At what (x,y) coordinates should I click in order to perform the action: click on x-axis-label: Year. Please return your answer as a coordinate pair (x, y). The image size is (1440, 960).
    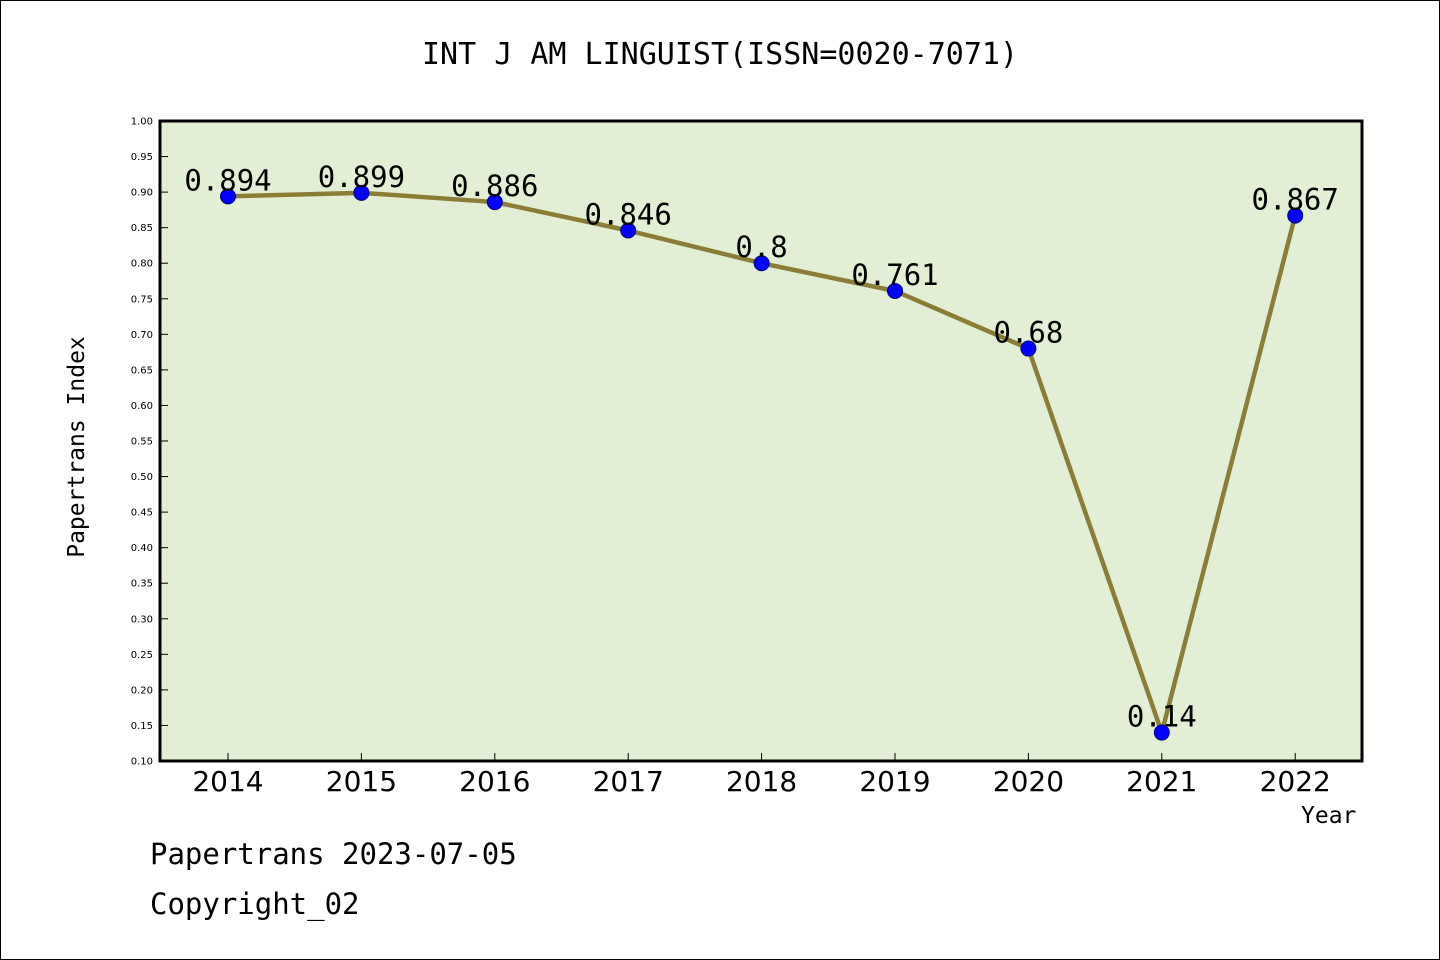
    Looking at the image, I should click on (1329, 816).